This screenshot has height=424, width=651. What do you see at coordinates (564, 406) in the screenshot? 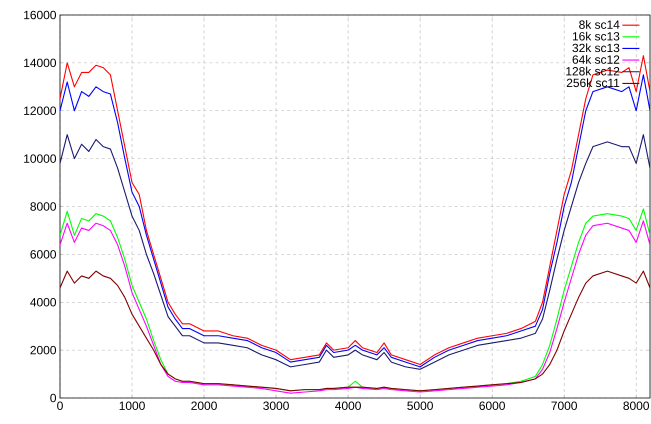
I see `x-tick-label: 7000` at bounding box center [564, 406].